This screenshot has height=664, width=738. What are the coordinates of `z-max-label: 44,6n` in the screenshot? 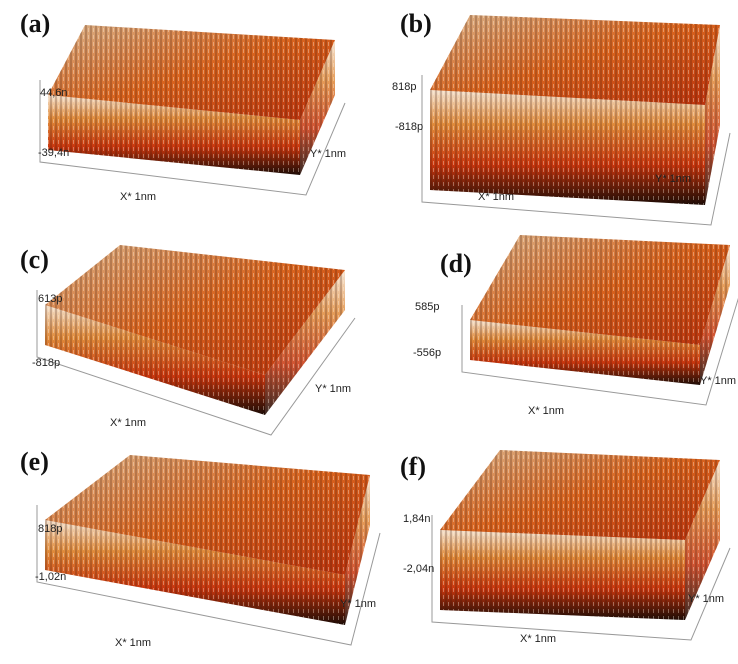 It's located at (54, 93).